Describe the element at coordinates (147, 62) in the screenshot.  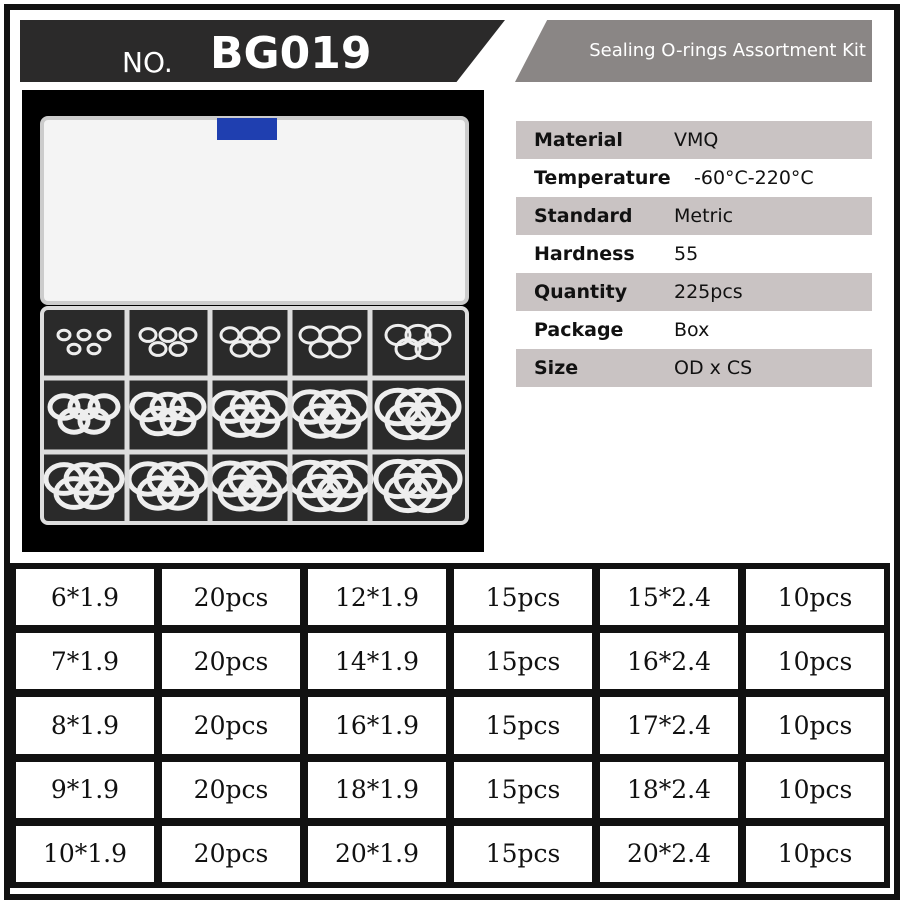
I see `model-prefix: NO.` at that location.